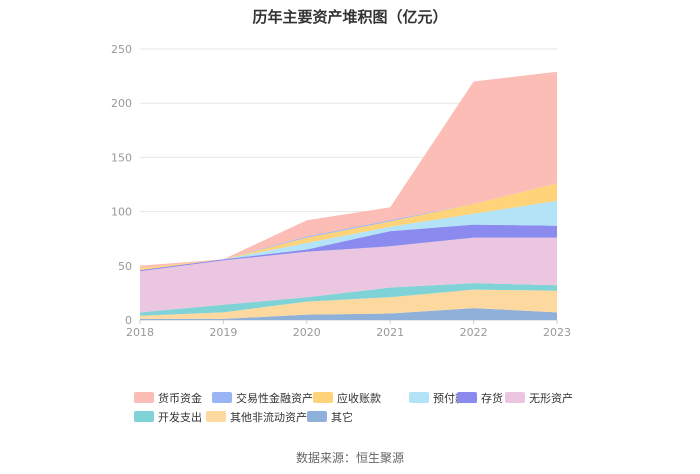  What do you see at coordinates (121, 103) in the screenshot?
I see `y-tick-label: 200` at bounding box center [121, 103].